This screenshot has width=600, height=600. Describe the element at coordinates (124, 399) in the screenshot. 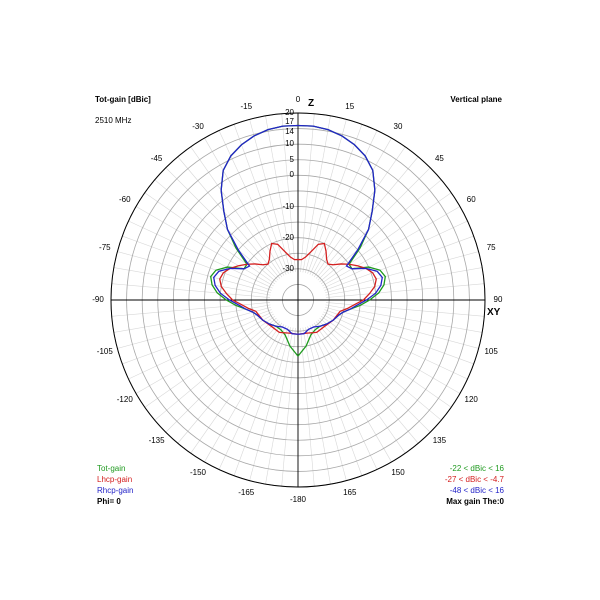

I see `angle-tick-label: -120` at that location.